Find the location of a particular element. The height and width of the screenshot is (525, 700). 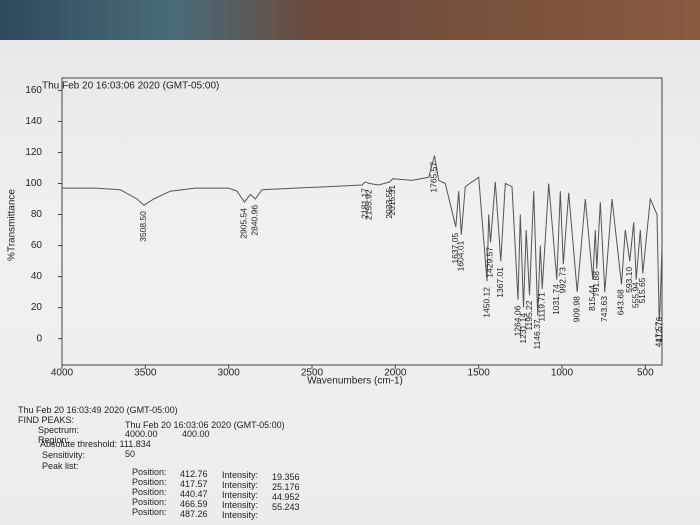

peak-label: 1195.22 is located at coordinates (529, 315).